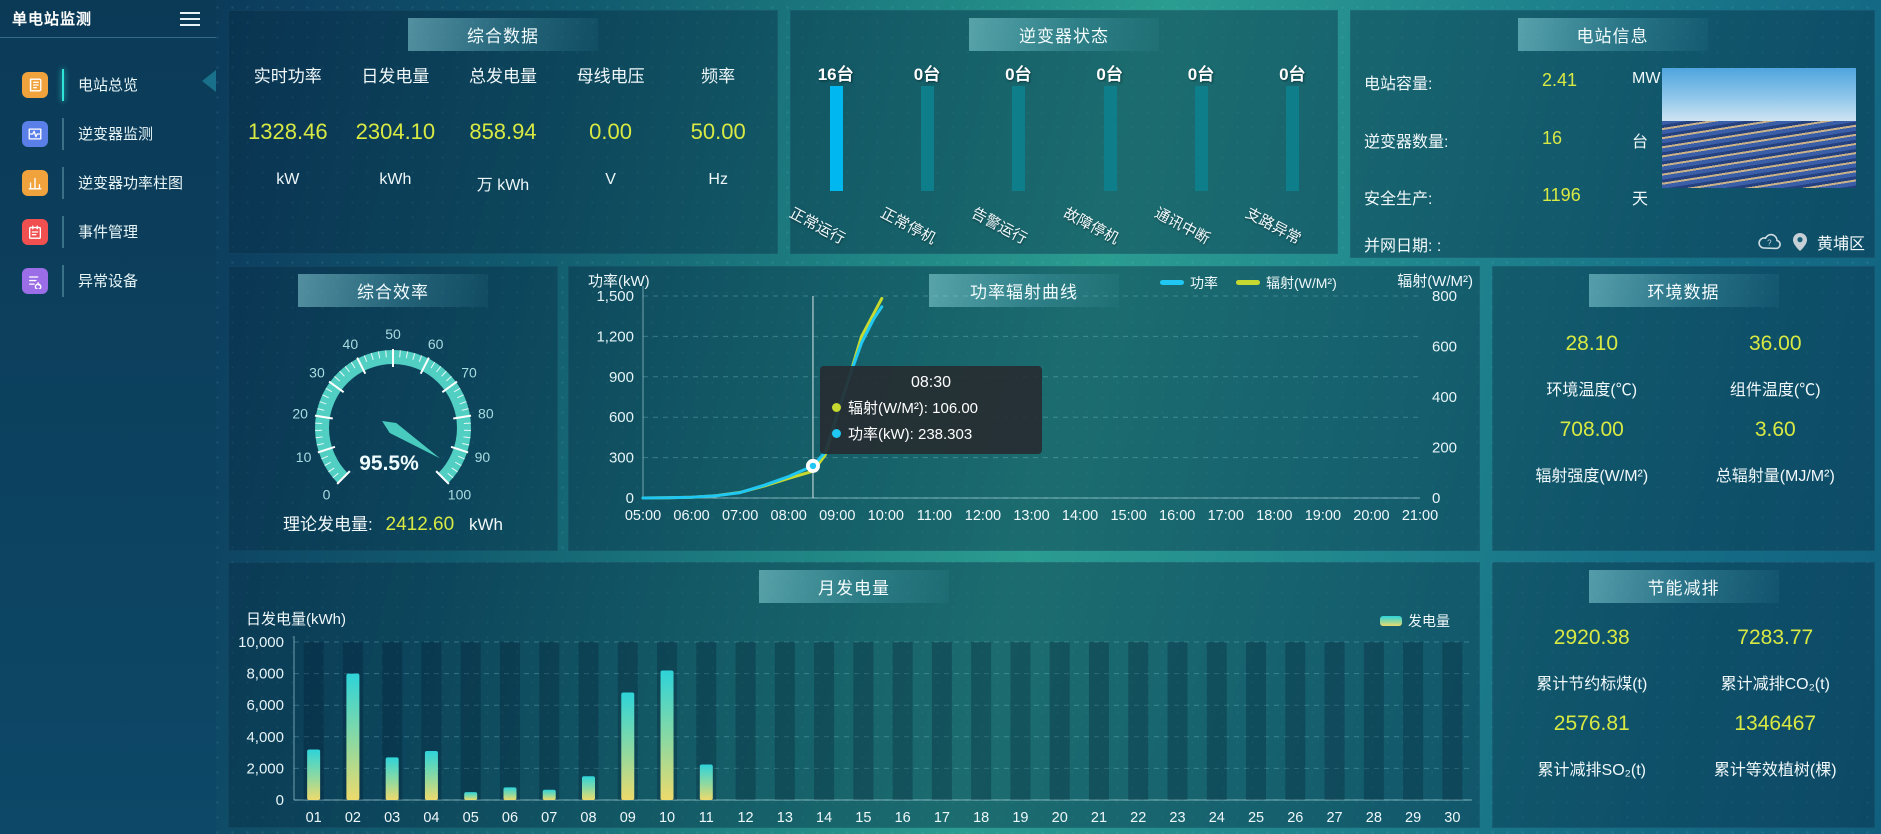 This screenshot has width=1881, height=834. I want to click on x-axis-tick: 05, so click(471, 818).